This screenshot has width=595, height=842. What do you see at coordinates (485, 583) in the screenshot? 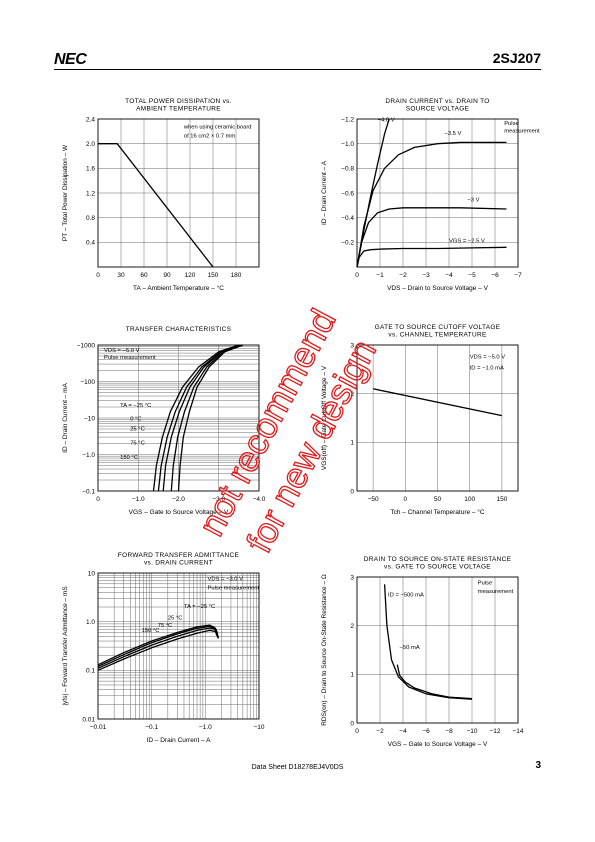
I see `chart-annotation: Pulse` at bounding box center [485, 583].